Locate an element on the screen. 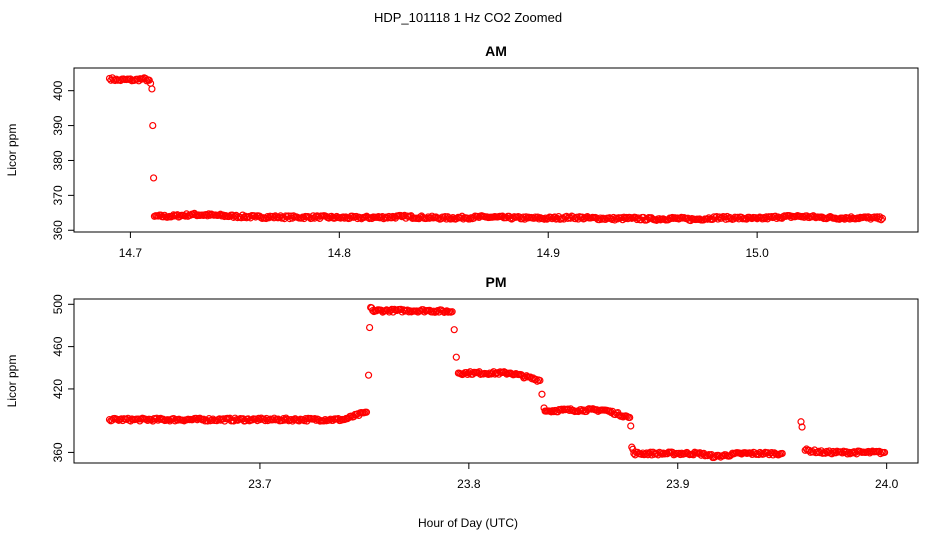  pm-x-tick-label: 23.7 is located at coordinates (260, 484).